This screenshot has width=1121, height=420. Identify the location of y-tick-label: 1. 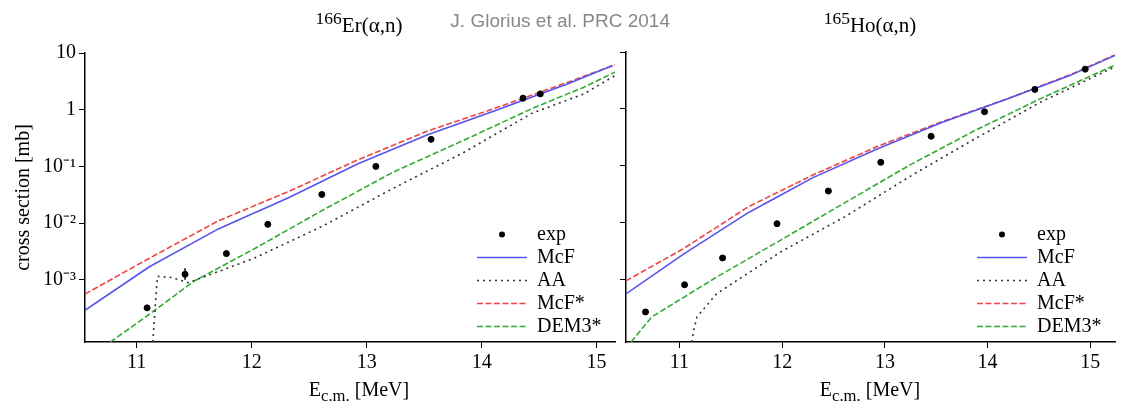
(71, 107).